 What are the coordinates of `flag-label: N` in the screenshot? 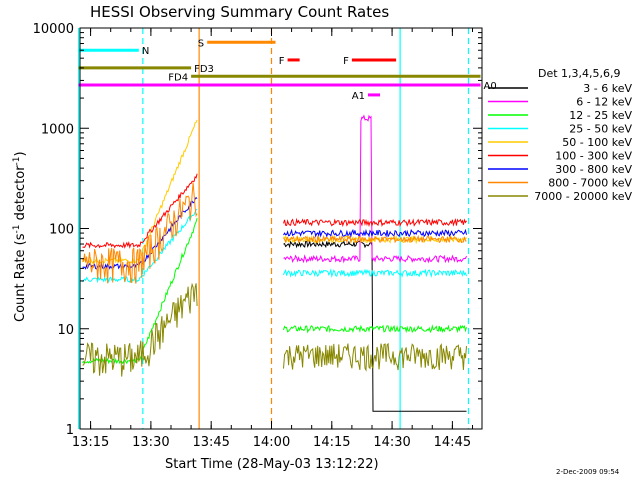 It's located at (145, 51).